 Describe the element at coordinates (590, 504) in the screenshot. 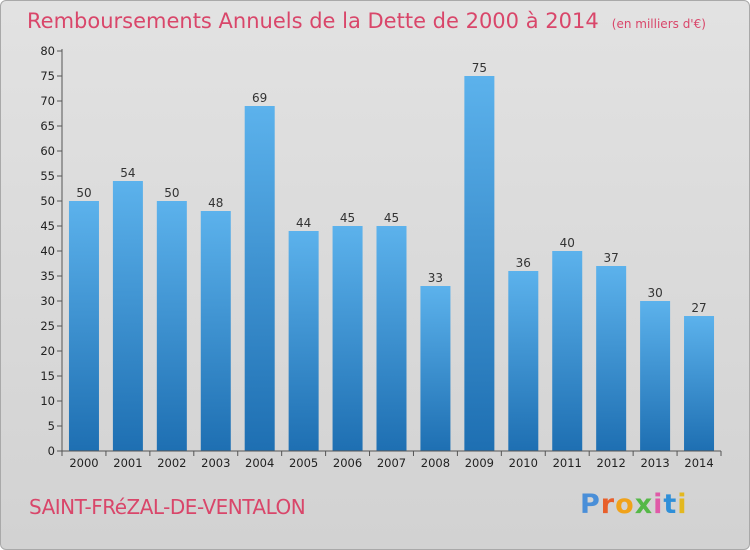

I see `logo-letter: P` at that location.